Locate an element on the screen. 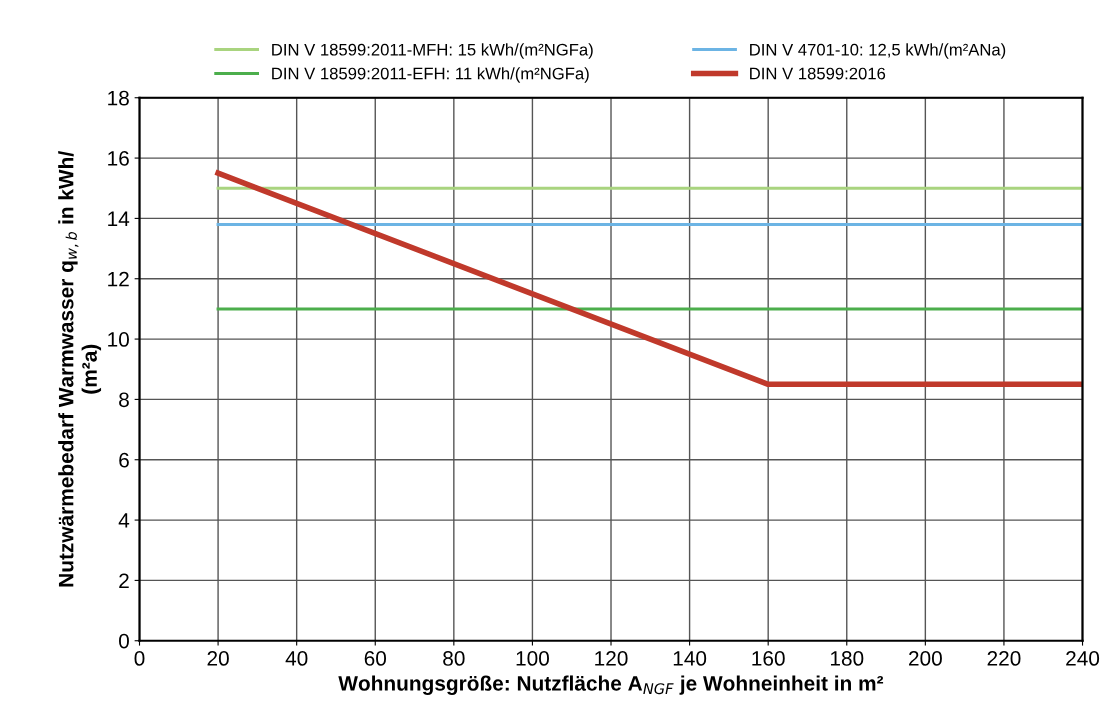  x-tick-label: 100 is located at coordinates (532, 658).